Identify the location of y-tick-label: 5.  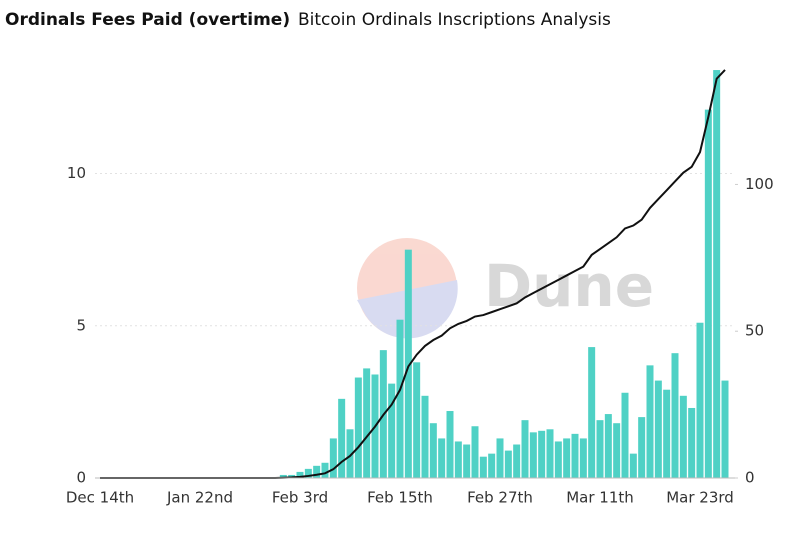
(81, 325).